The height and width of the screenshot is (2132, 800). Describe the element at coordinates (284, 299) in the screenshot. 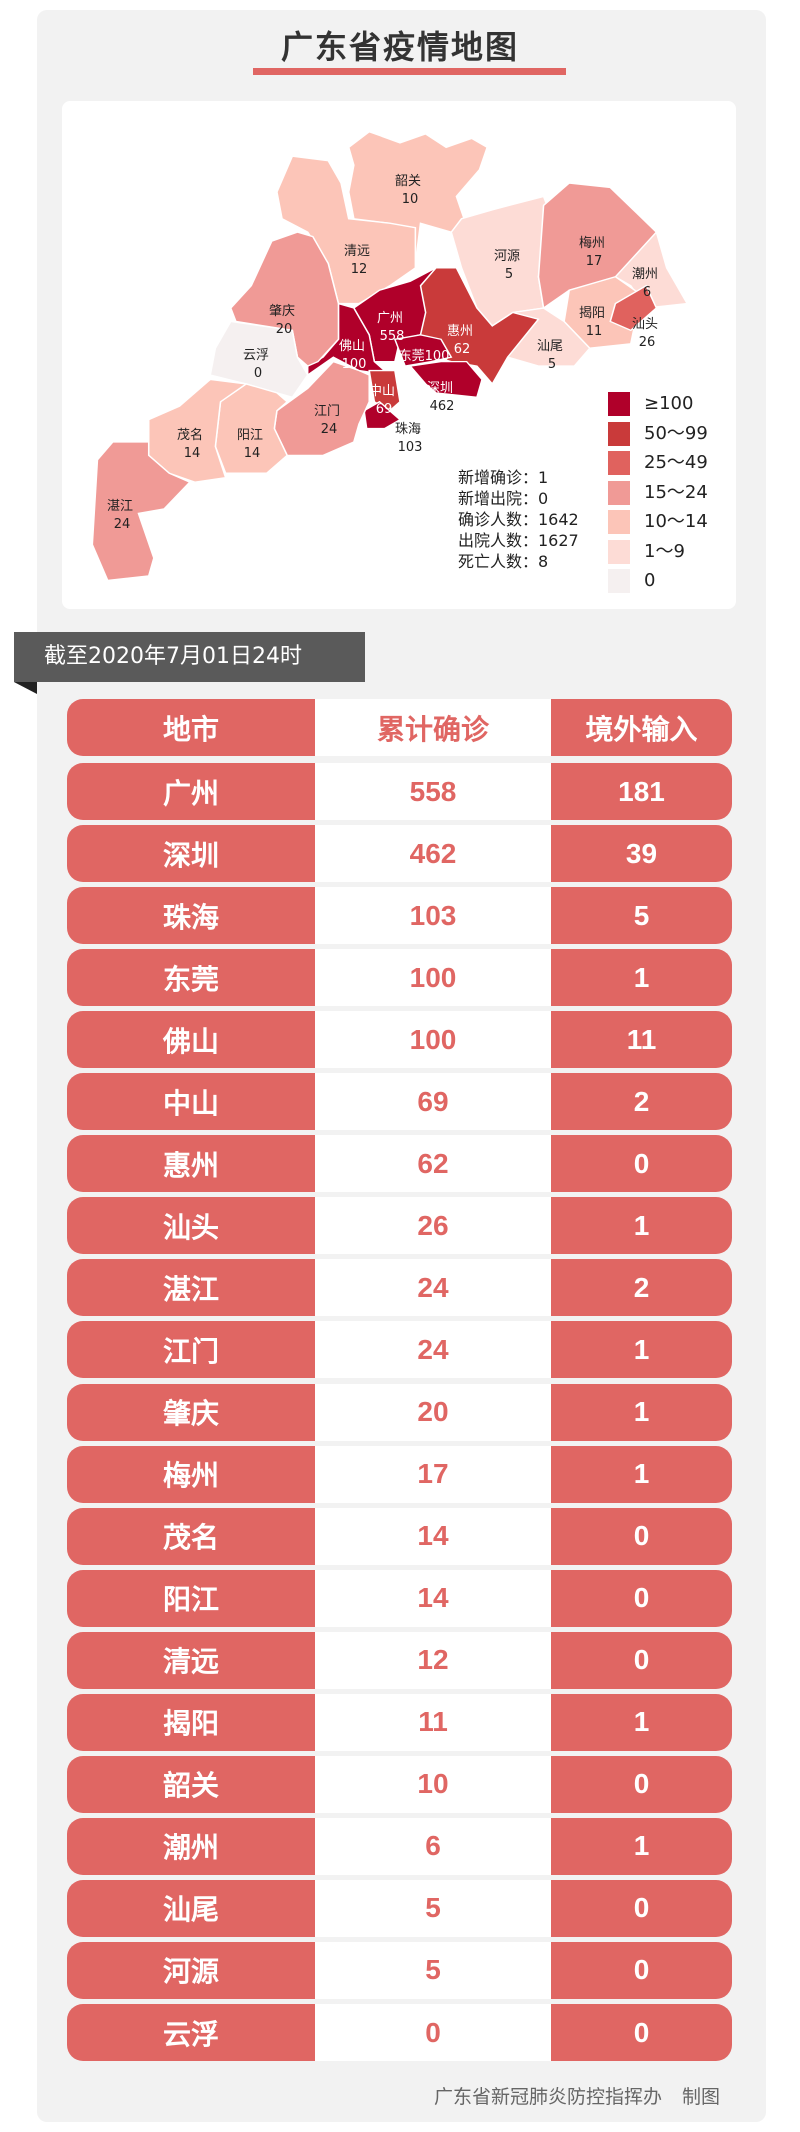

I see `region-zhaoqing` at that location.